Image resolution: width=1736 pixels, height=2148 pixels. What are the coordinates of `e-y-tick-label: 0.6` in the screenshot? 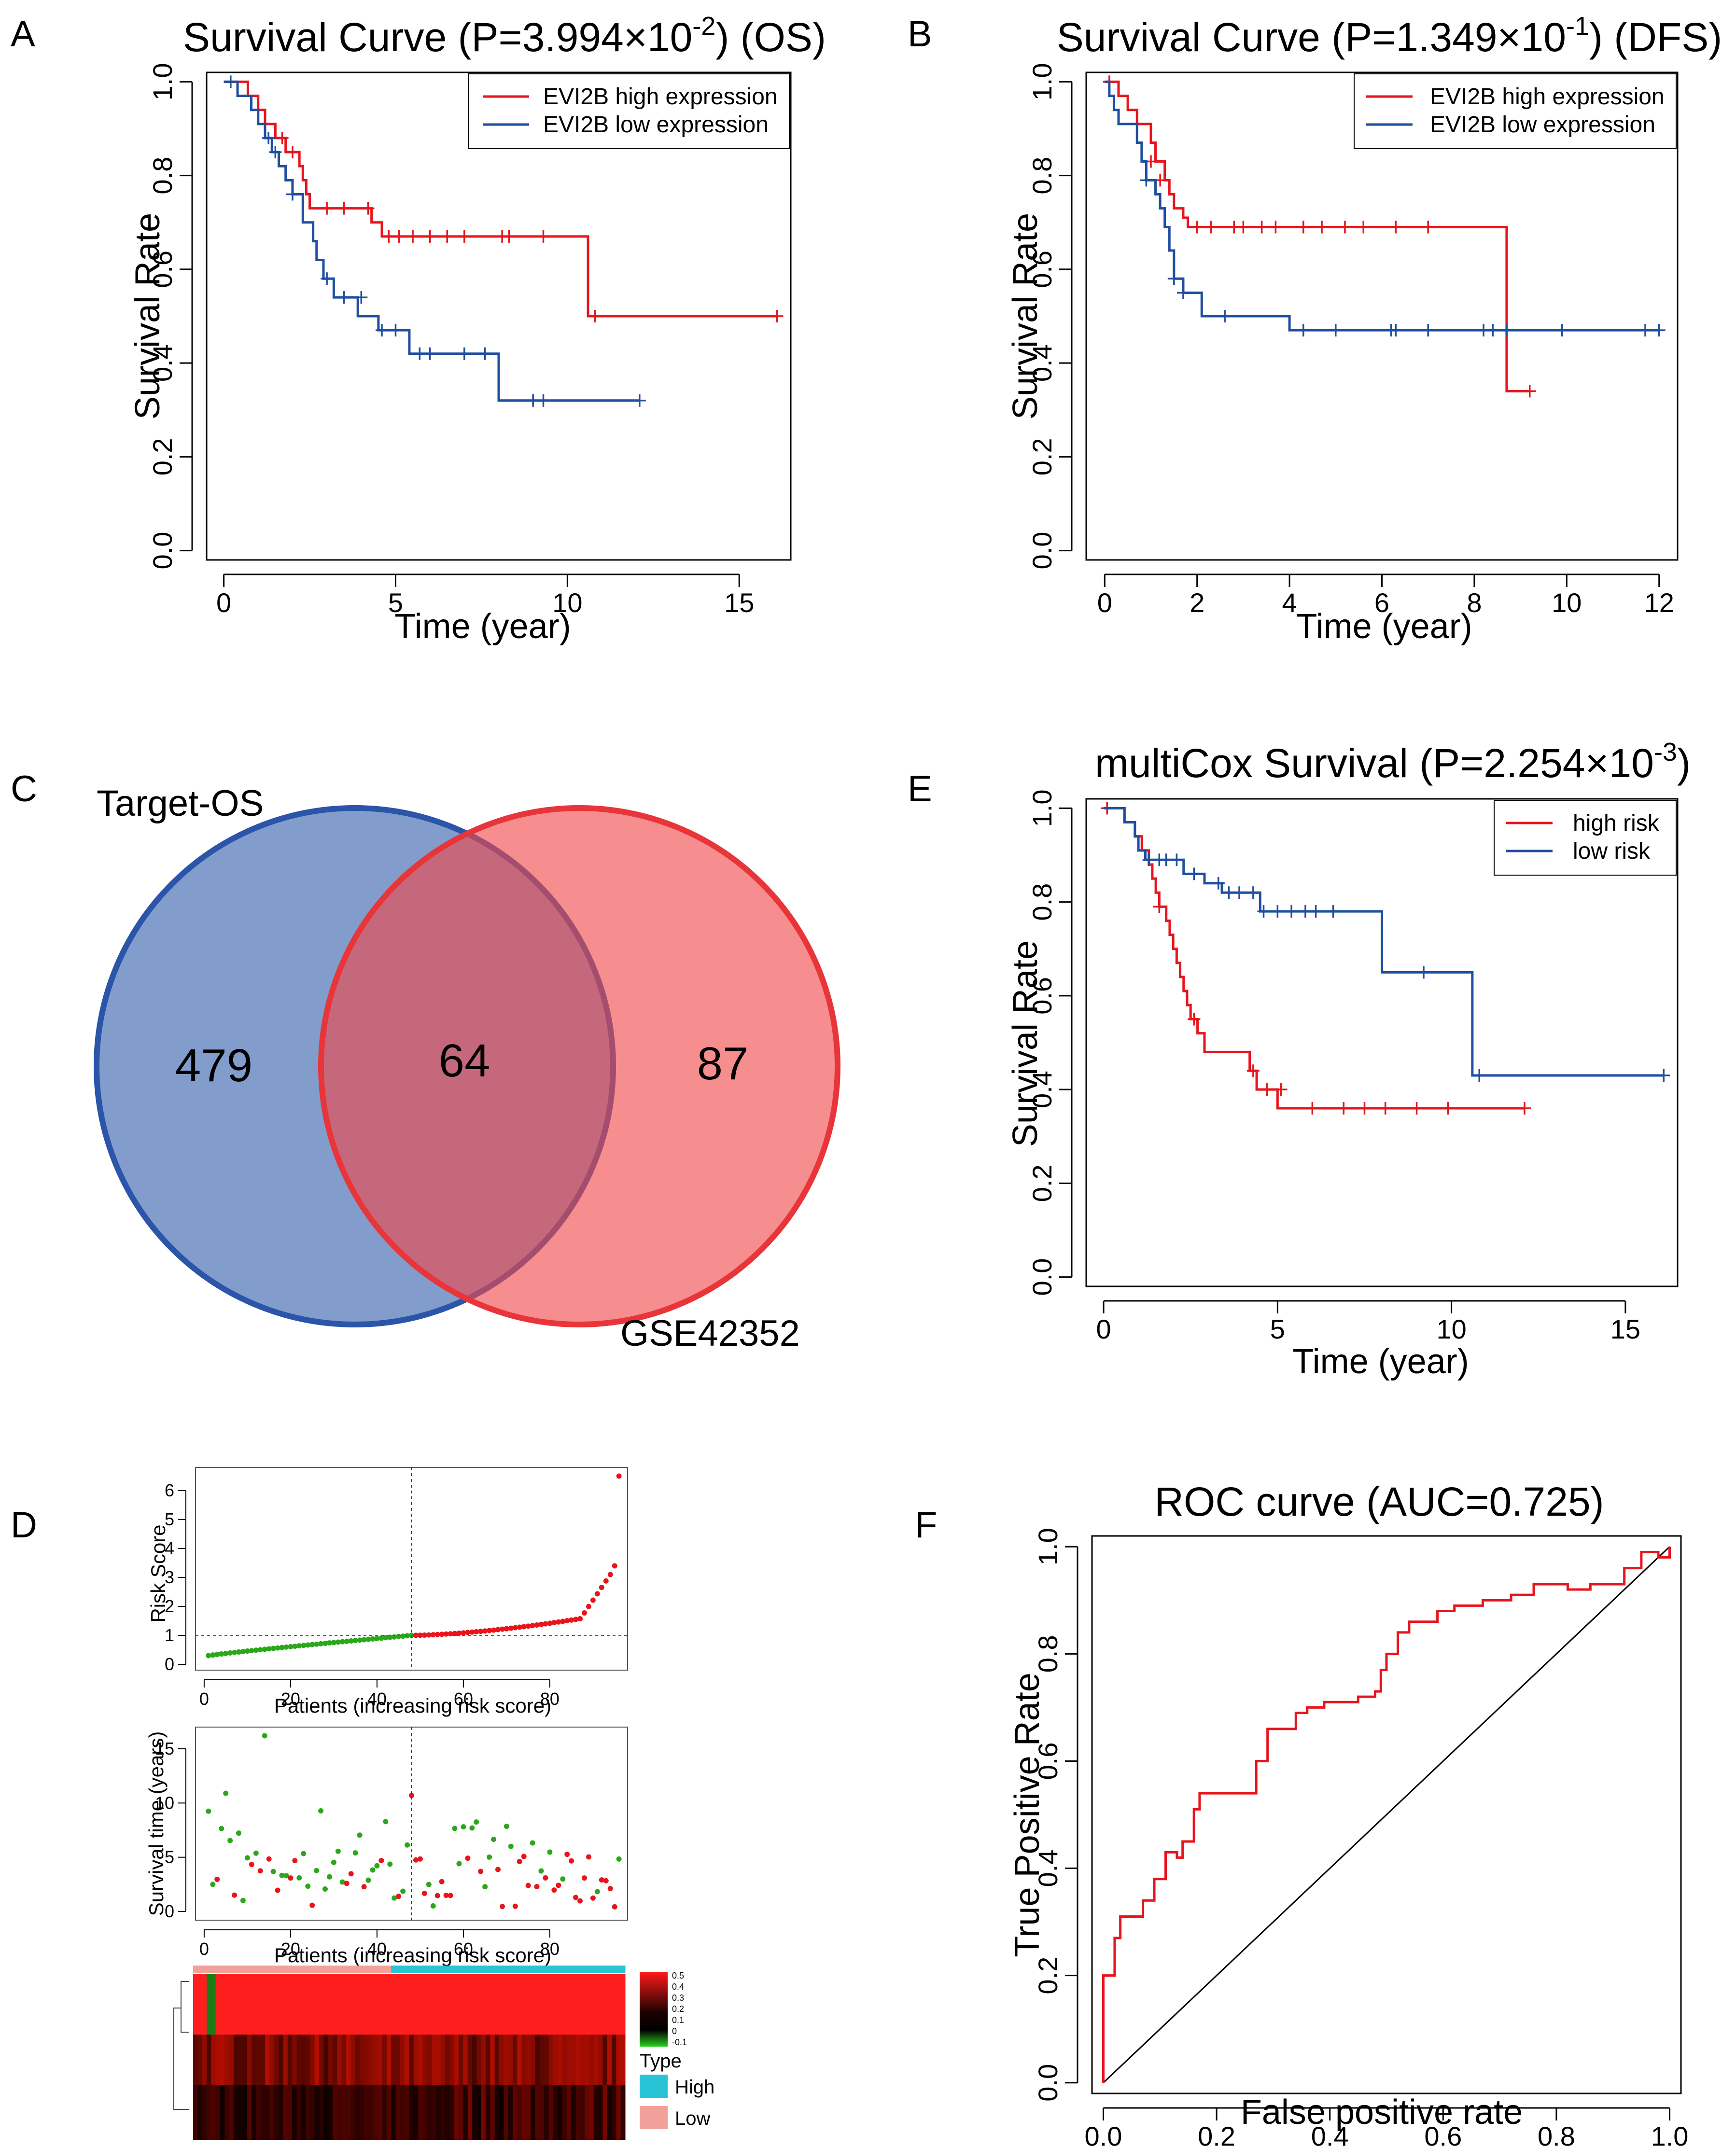 It's located at (1042, 996).